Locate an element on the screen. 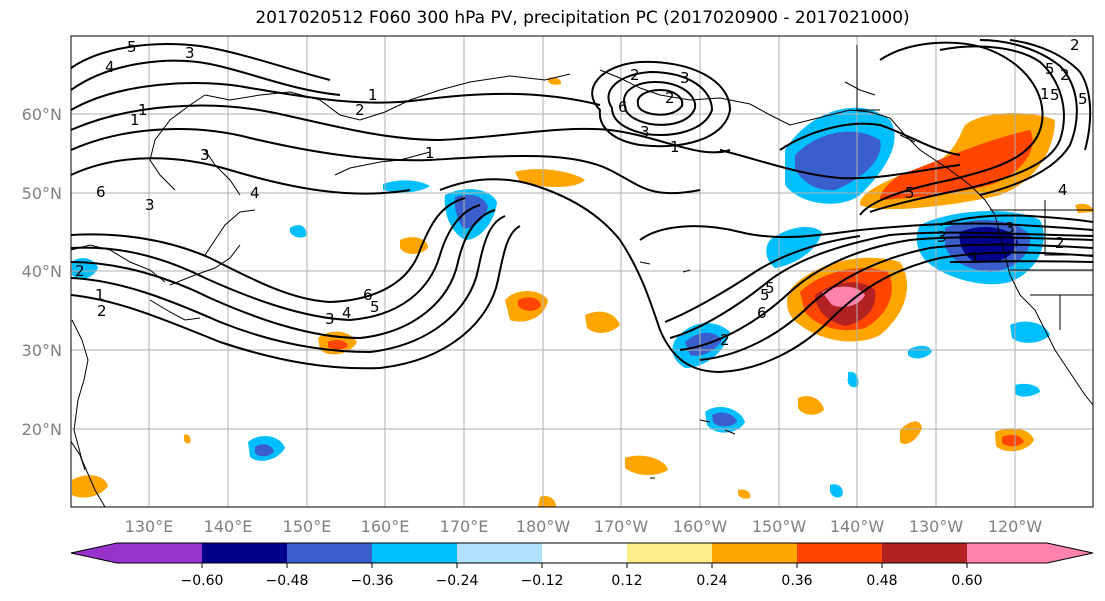 This screenshot has width=1105, height=601. lon-label: 170°E is located at coordinates (464, 526).